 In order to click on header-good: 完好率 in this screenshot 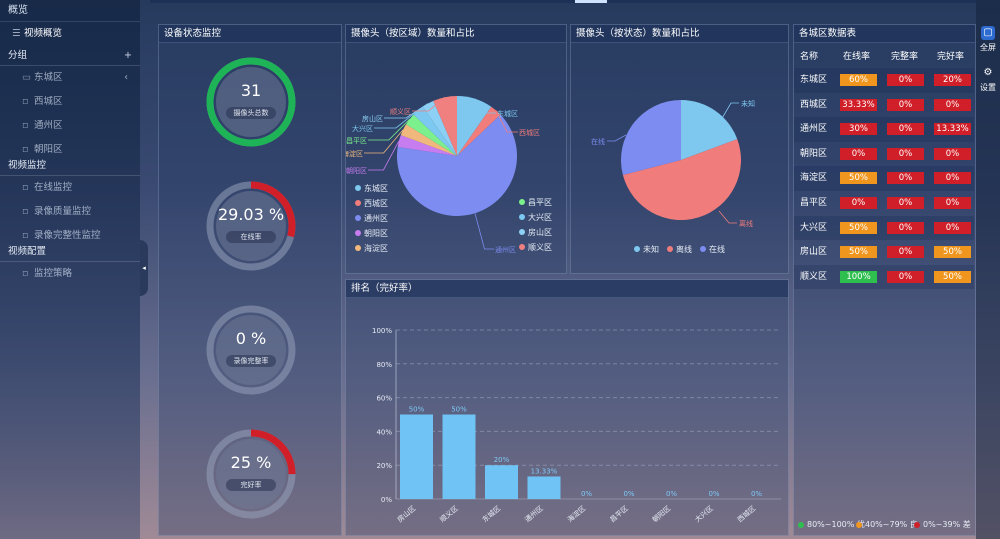, I will do `click(951, 57)`.